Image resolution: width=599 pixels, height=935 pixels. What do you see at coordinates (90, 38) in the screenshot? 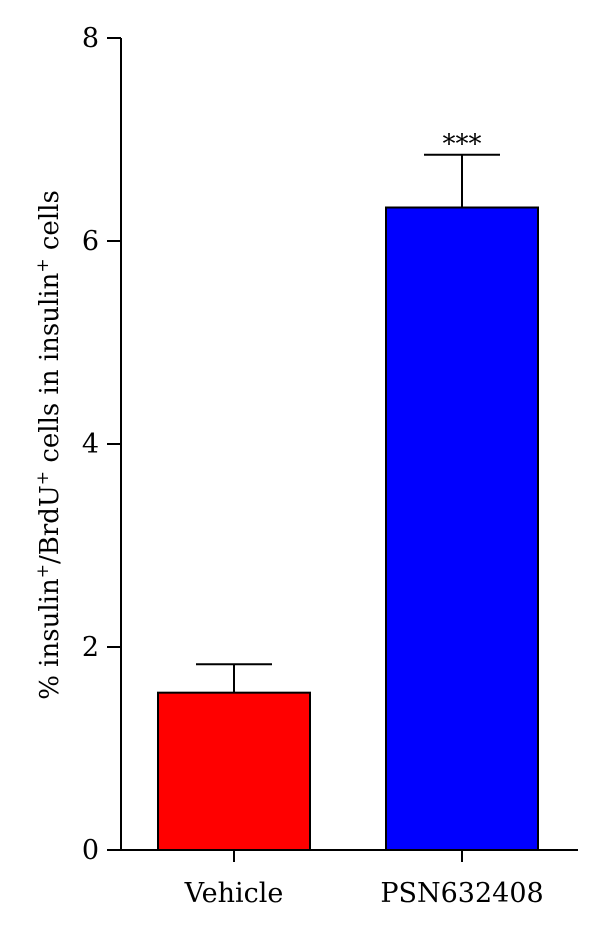
I see `y-tick-label: 8` at bounding box center [90, 38].